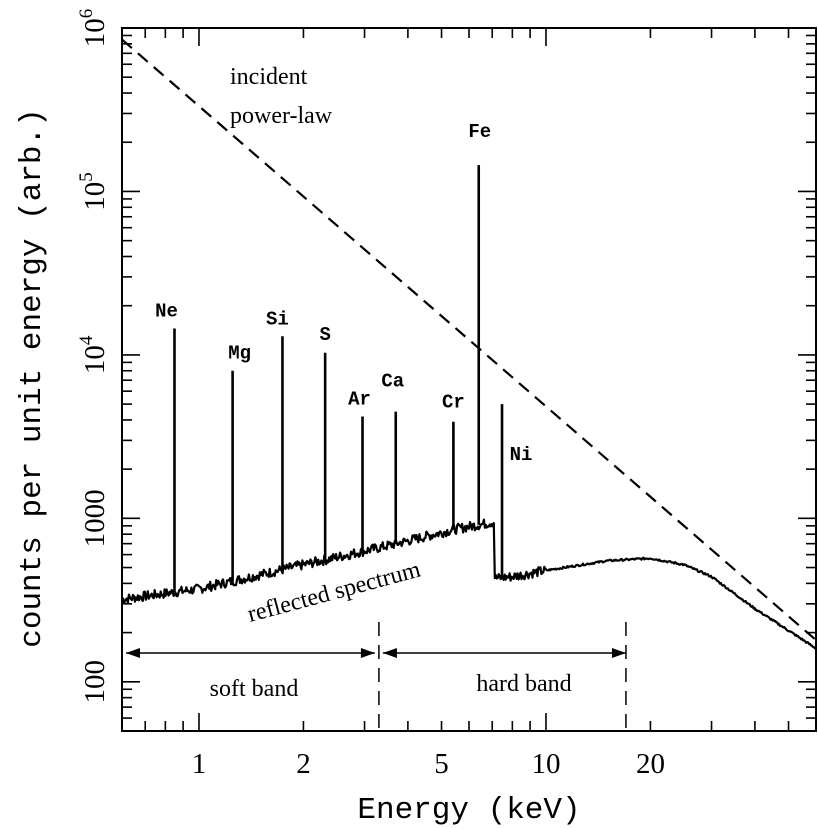  Describe the element at coordinates (521, 455) in the screenshot. I see `element-label-ni: Ni` at that location.